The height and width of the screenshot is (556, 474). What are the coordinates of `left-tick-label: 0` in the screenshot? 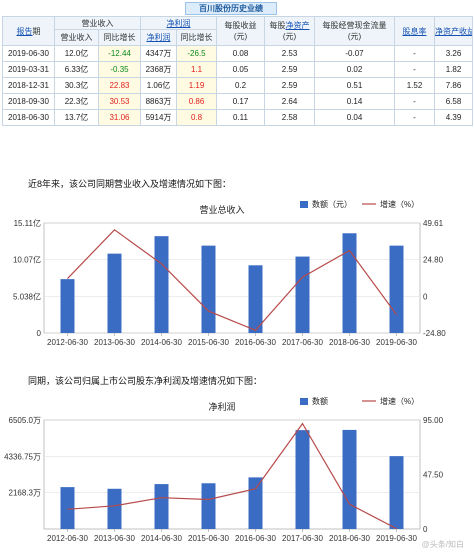 It's located at (39, 333).